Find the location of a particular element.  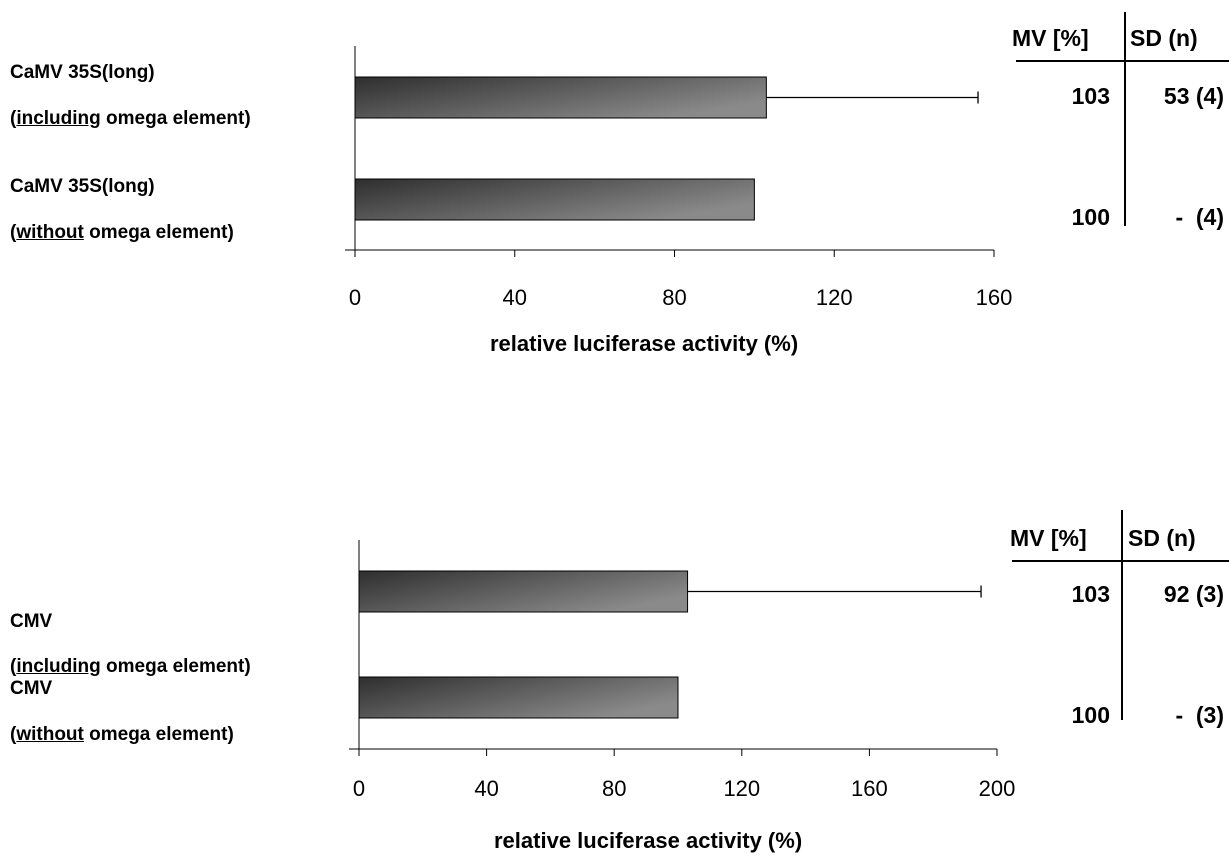

table-cell-sd: - (4) is located at coordinates (1199, 217).